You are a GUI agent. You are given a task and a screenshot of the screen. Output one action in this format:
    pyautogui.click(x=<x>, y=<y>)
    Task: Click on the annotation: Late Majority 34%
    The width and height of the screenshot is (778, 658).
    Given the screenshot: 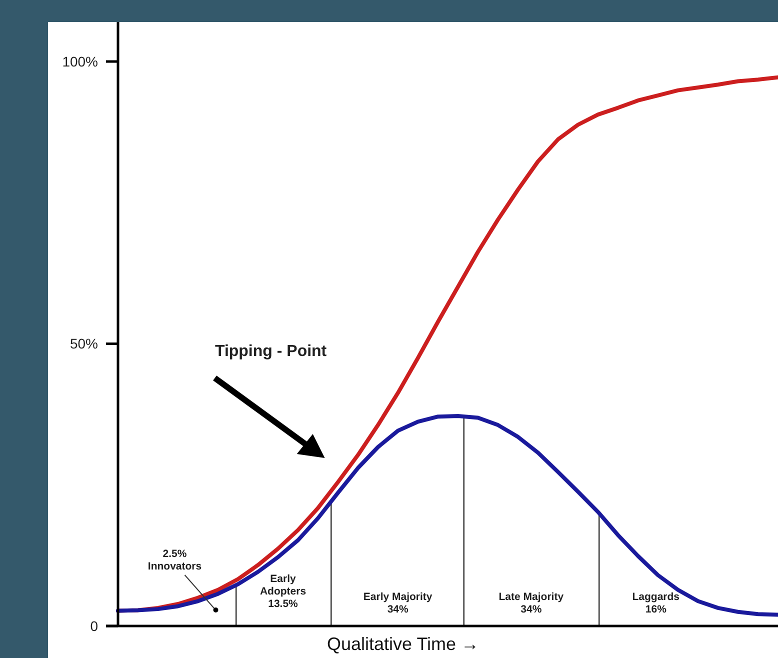 What is the action you would take?
    pyautogui.click(x=531, y=603)
    